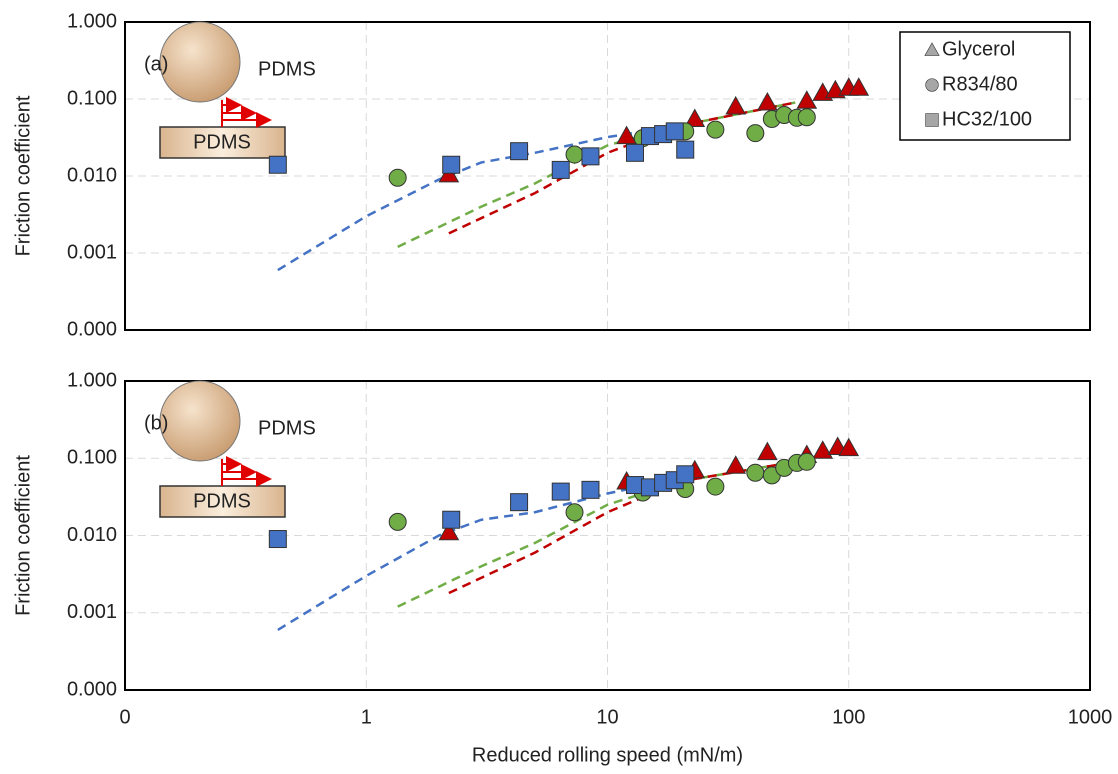 Image resolution: width=1118 pixels, height=774 pixels. What do you see at coordinates (848, 717) in the screenshot?
I see `x-tick-label: 100` at bounding box center [848, 717].